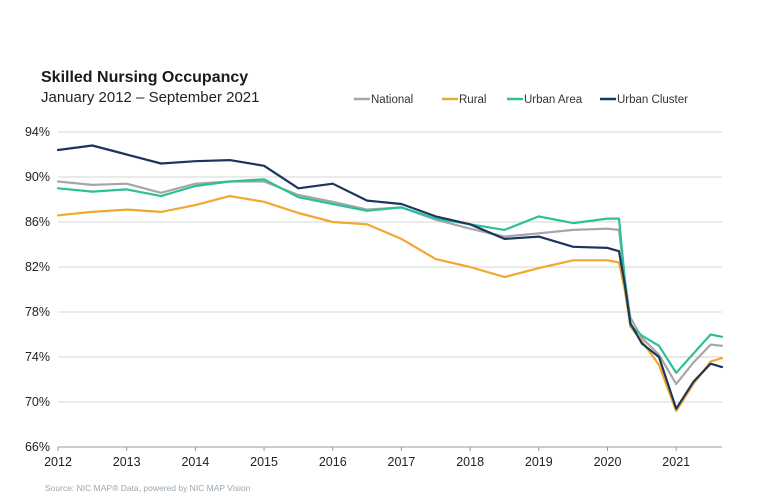 The image size is (770, 494). I want to click on legend-label: Rural, so click(472, 100).